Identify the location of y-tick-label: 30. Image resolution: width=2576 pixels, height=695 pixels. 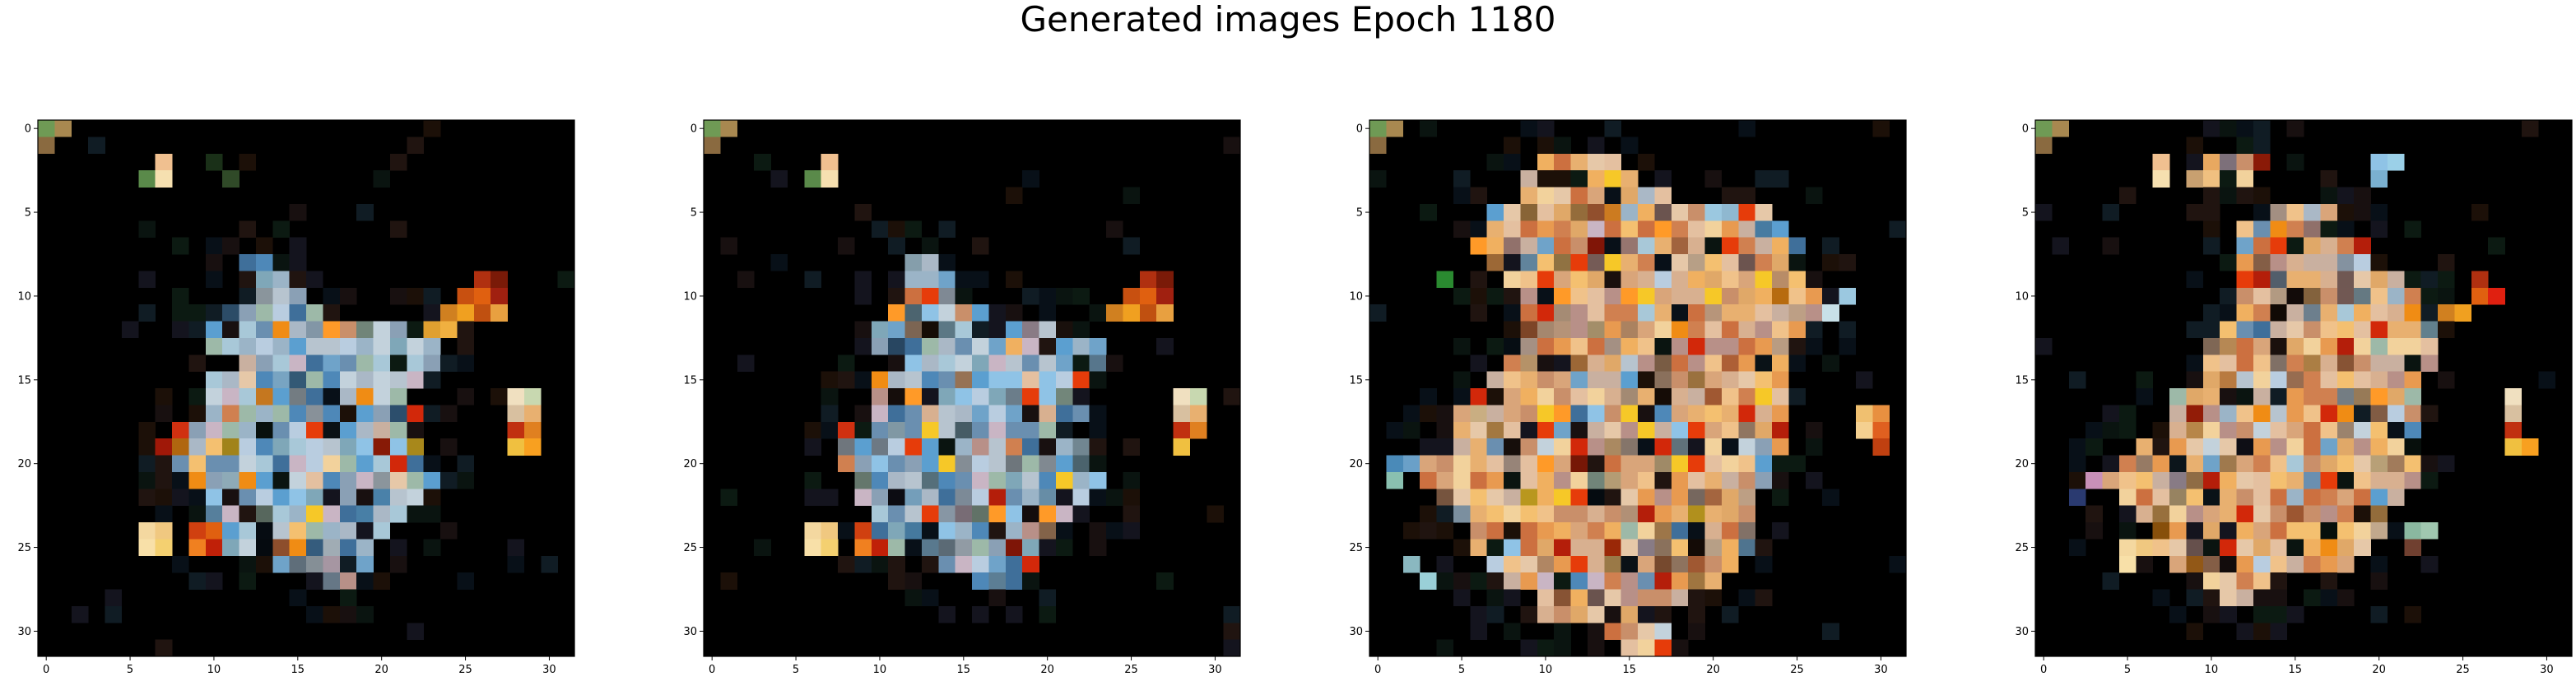
(690, 632).